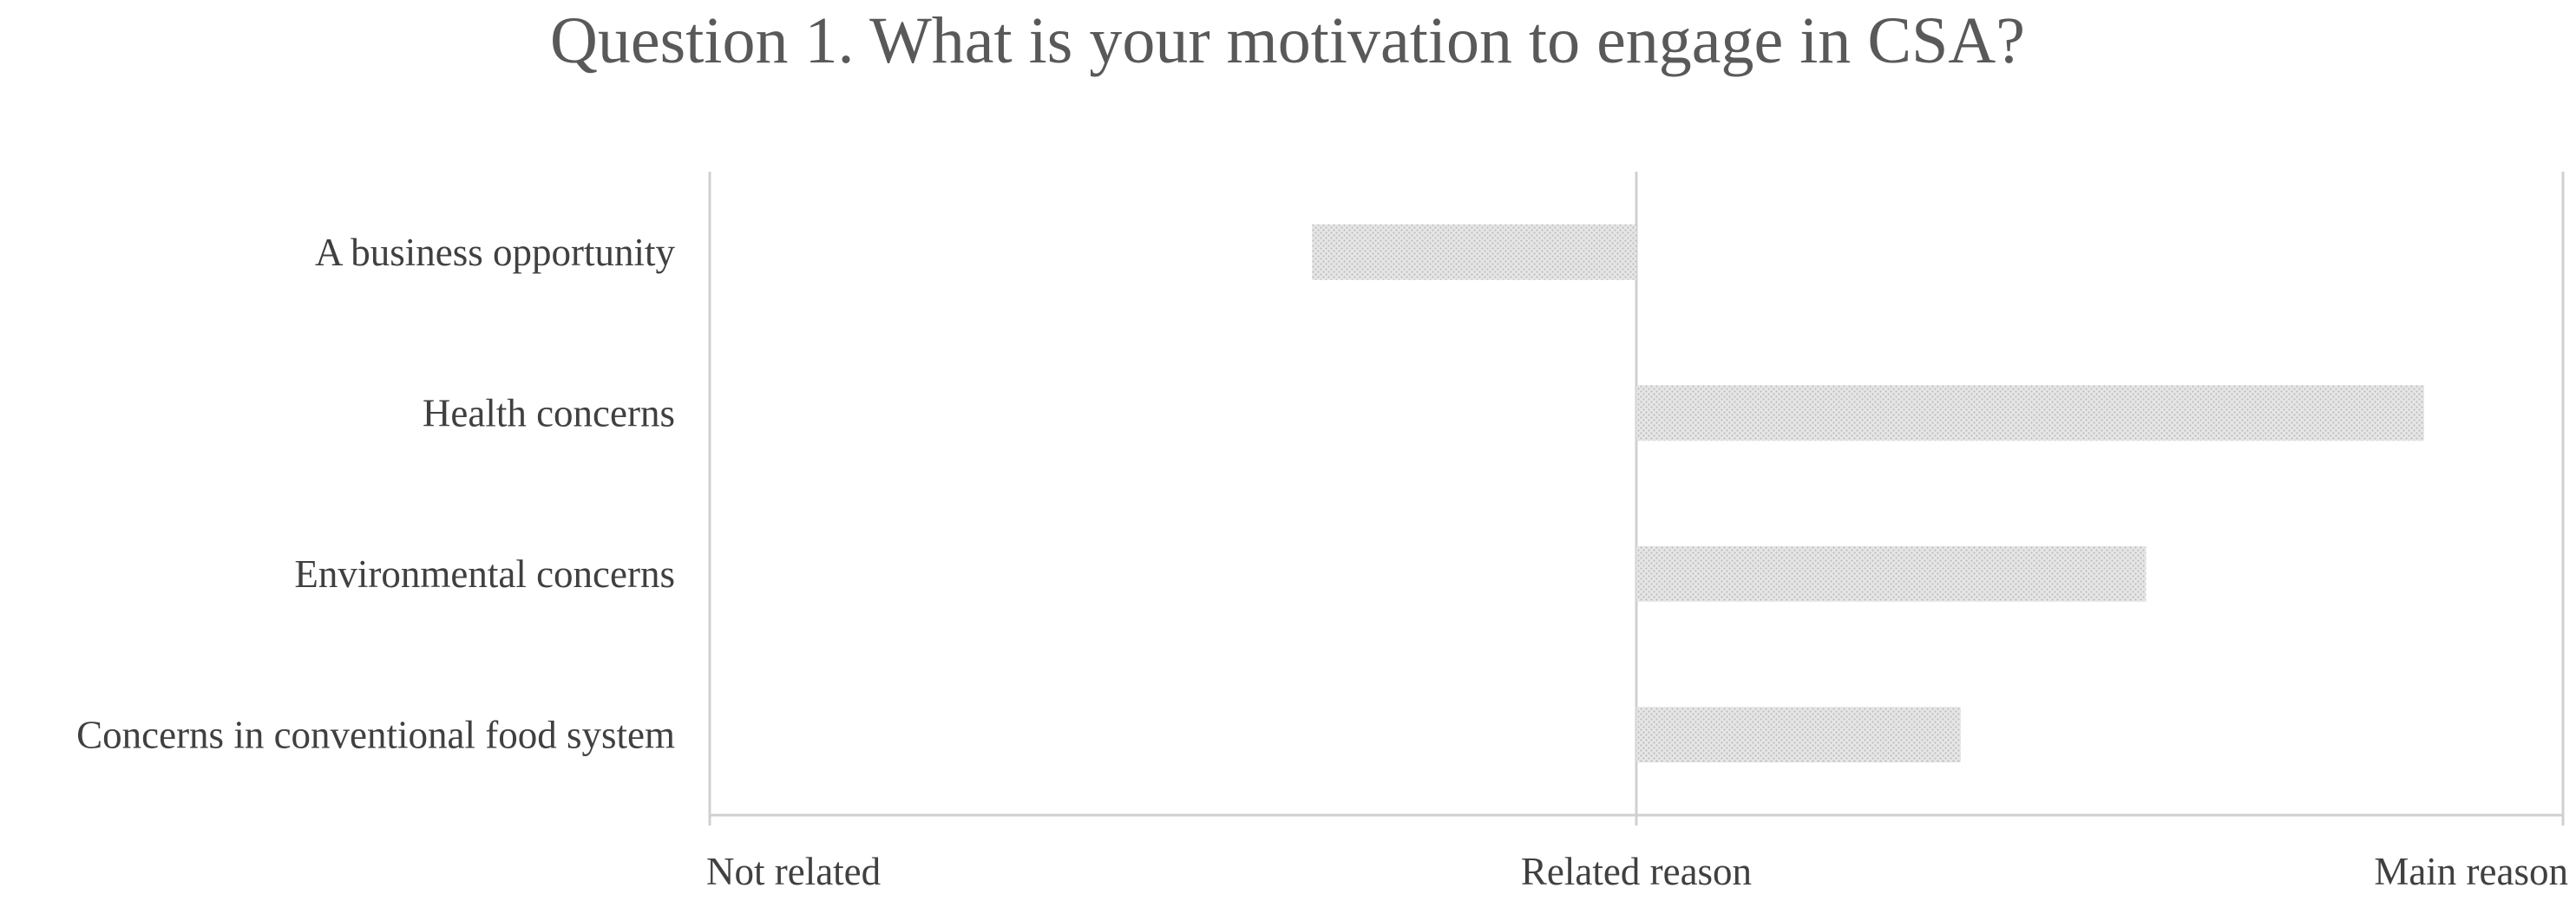  What do you see at coordinates (484, 574) in the screenshot?
I see `category-label: Environmental concerns` at bounding box center [484, 574].